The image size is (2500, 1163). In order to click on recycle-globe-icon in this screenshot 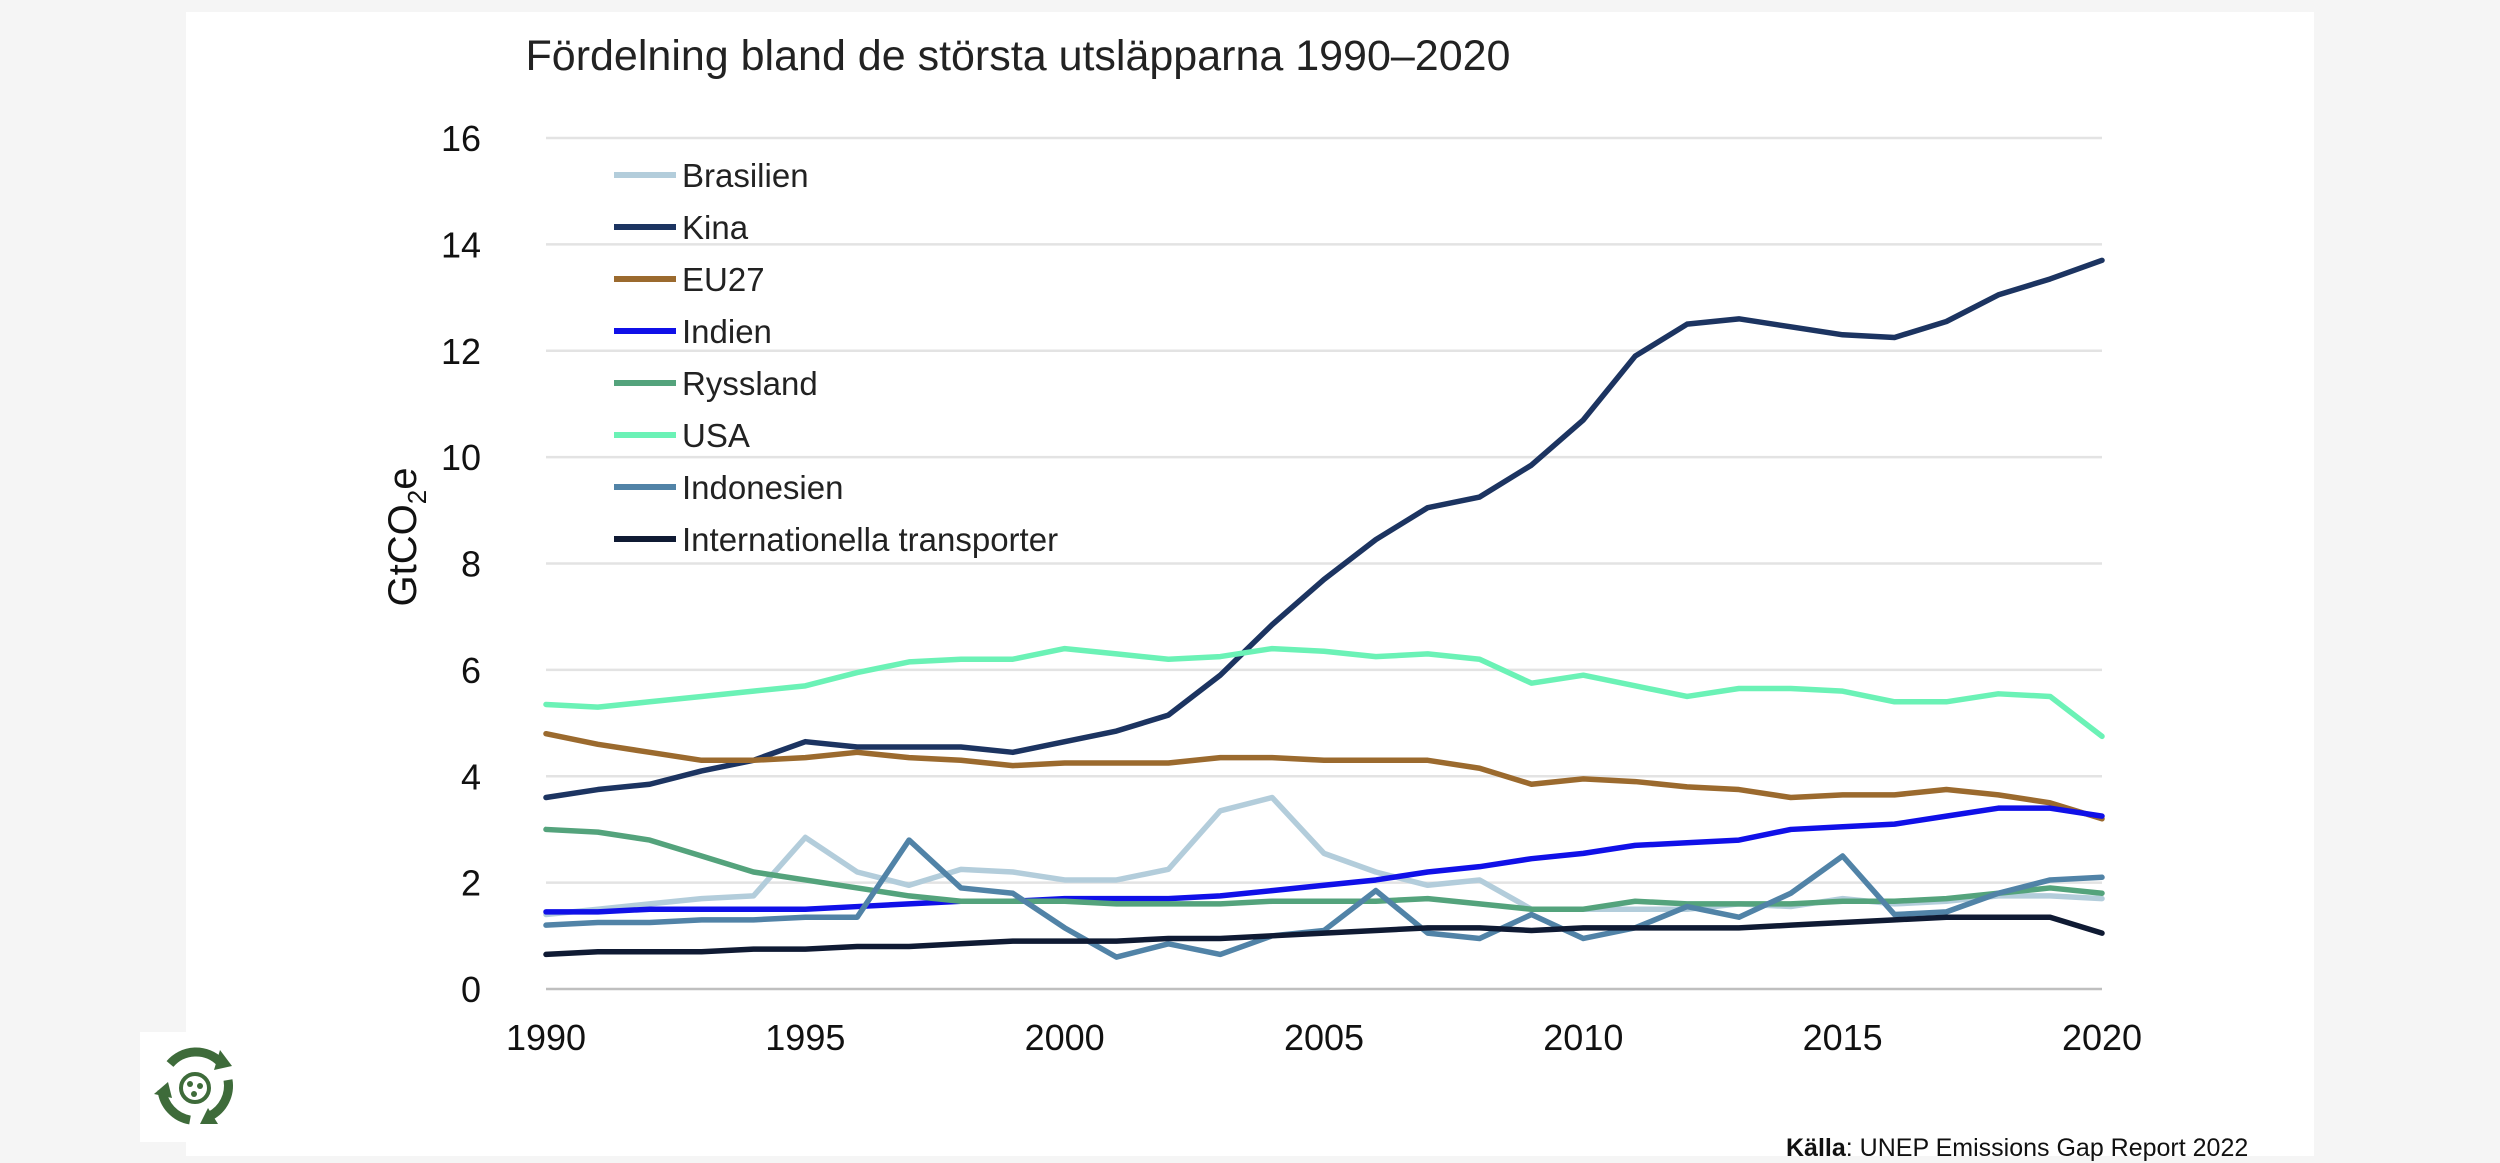, I will do `click(193, 1086)`.